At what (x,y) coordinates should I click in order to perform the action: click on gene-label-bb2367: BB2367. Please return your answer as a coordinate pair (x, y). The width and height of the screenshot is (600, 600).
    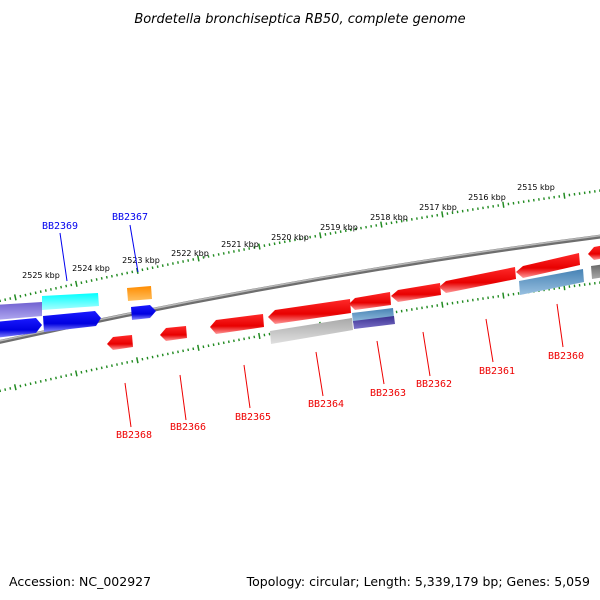
    Looking at the image, I should click on (130, 217).